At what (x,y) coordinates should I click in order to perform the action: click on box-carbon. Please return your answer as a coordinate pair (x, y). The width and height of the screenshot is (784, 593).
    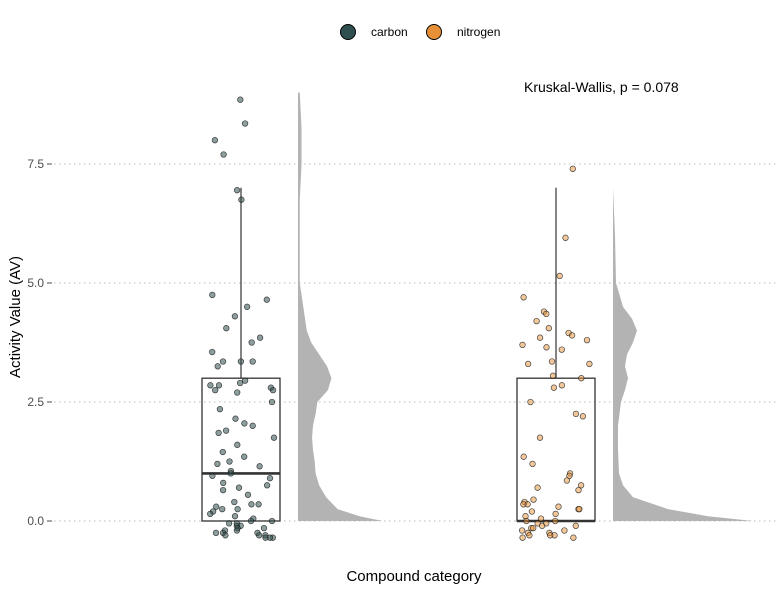
    Looking at the image, I should click on (241, 449).